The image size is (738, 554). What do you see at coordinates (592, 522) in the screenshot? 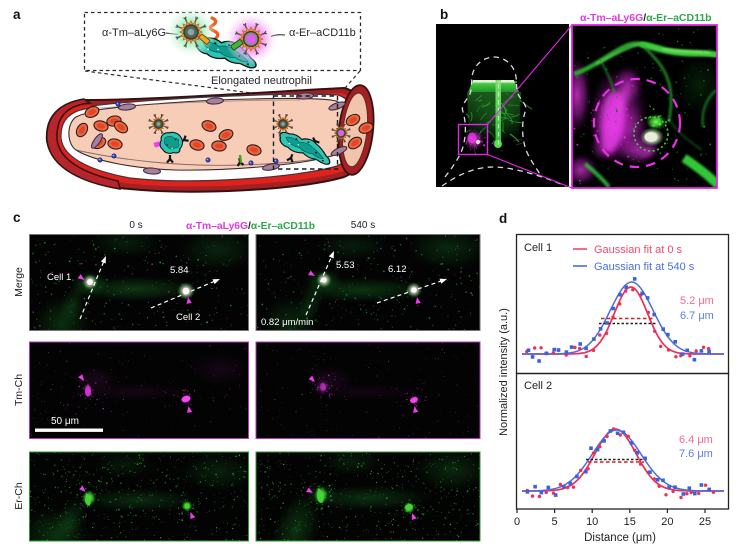
I see `svg-text: 10` at bounding box center [592, 522].